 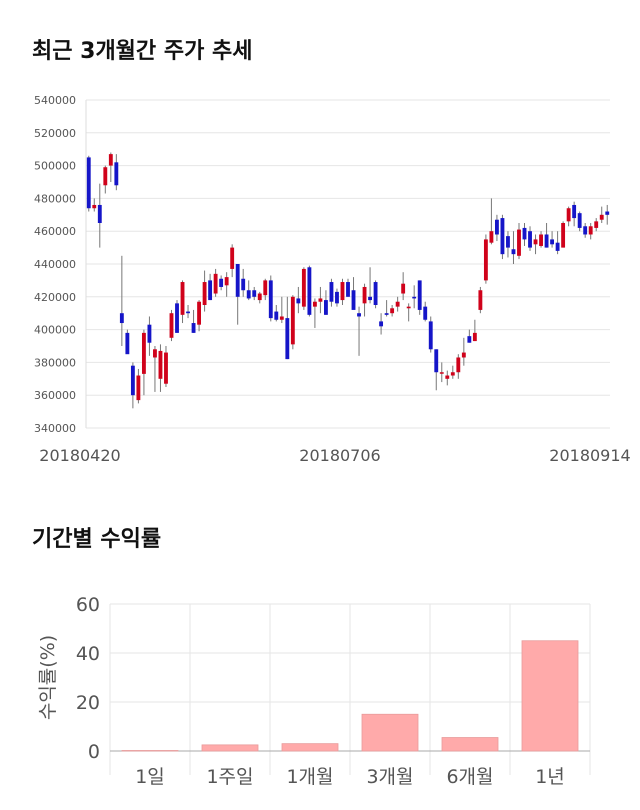 What do you see at coordinates (55, 133) in the screenshot?
I see `y-tick-label: 520000` at bounding box center [55, 133].